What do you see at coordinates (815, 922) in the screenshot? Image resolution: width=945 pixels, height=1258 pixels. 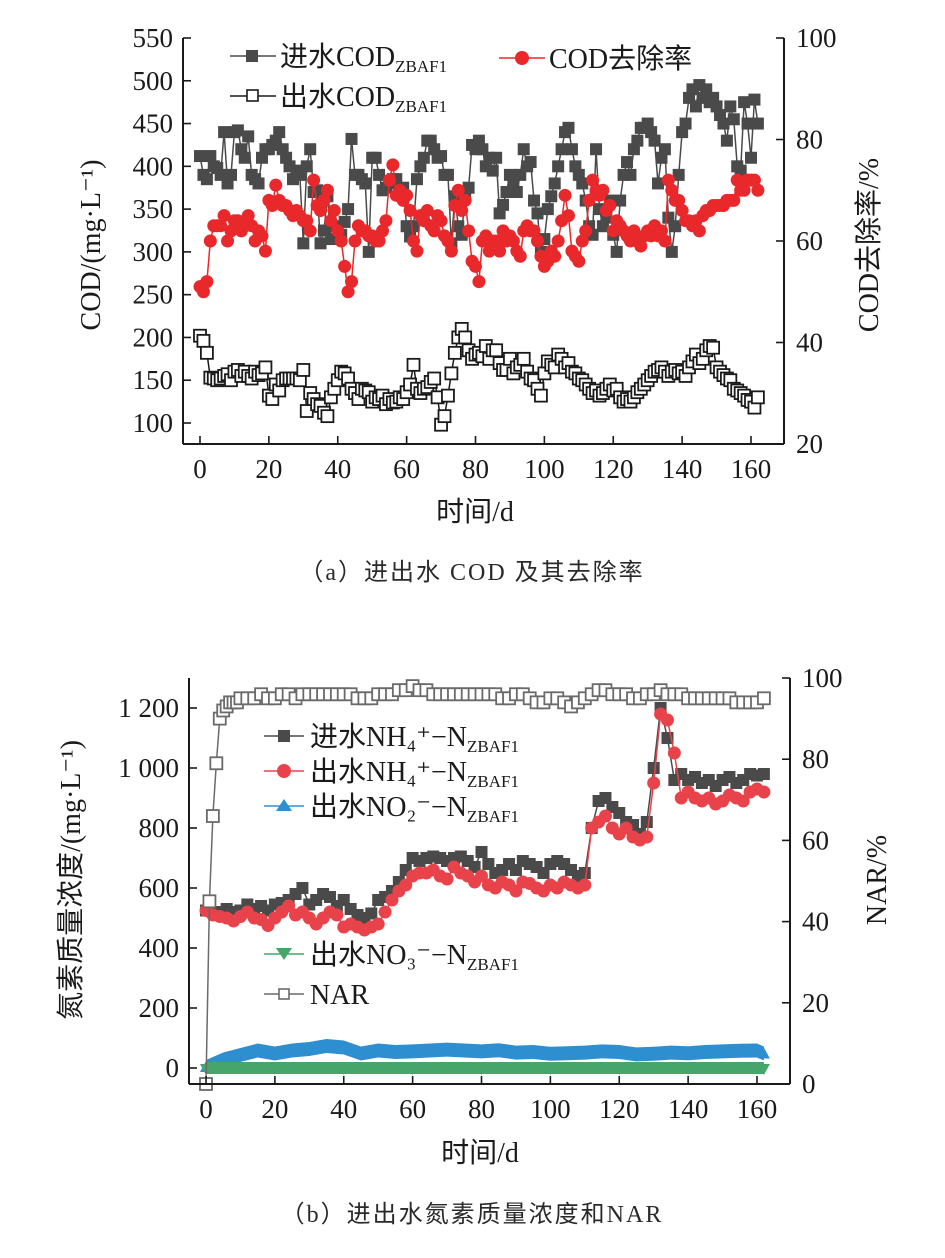 I see `chart-b-y-right-tick-label: 40` at bounding box center [815, 922].